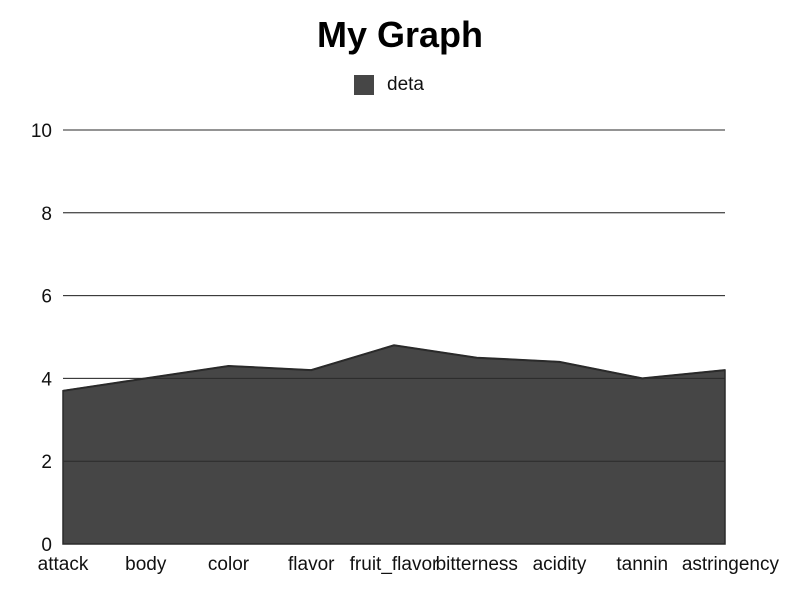  I want to click on x-tick-label: flavor, so click(311, 564).